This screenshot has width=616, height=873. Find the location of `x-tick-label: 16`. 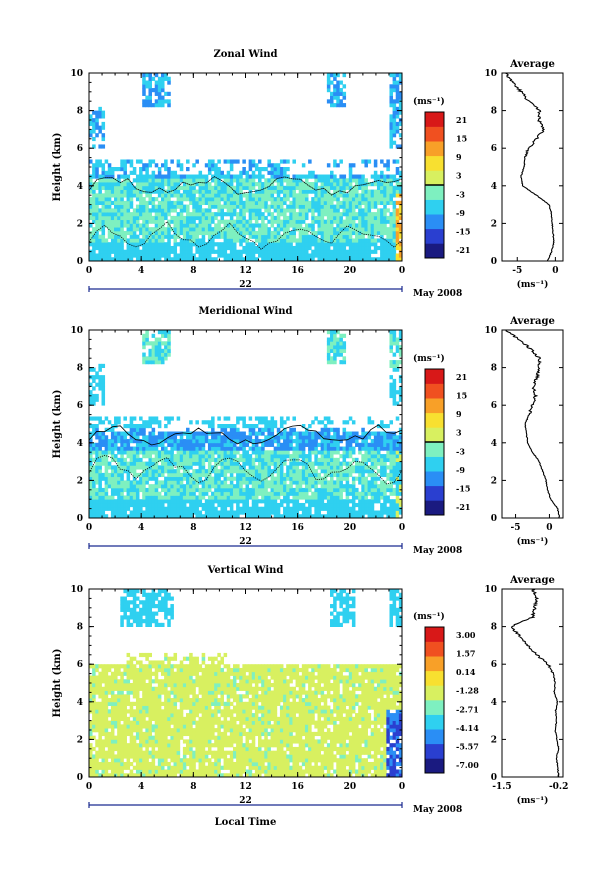

x-tick-label: 16 is located at coordinates (297, 271).